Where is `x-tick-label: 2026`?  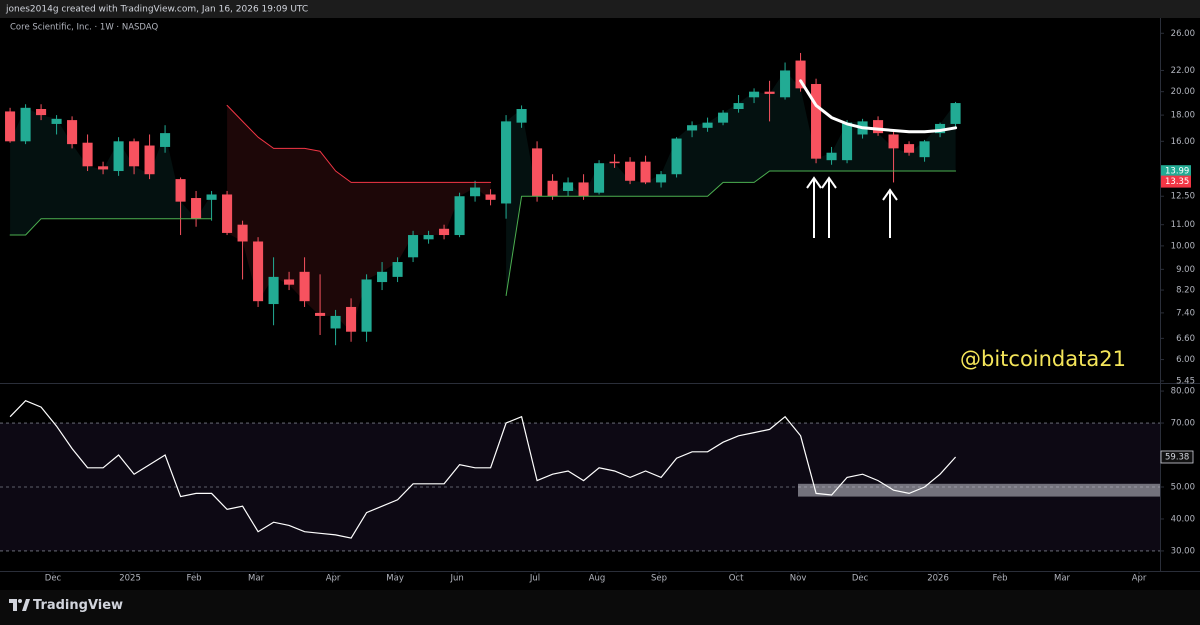 x-tick-label: 2026 is located at coordinates (938, 579).